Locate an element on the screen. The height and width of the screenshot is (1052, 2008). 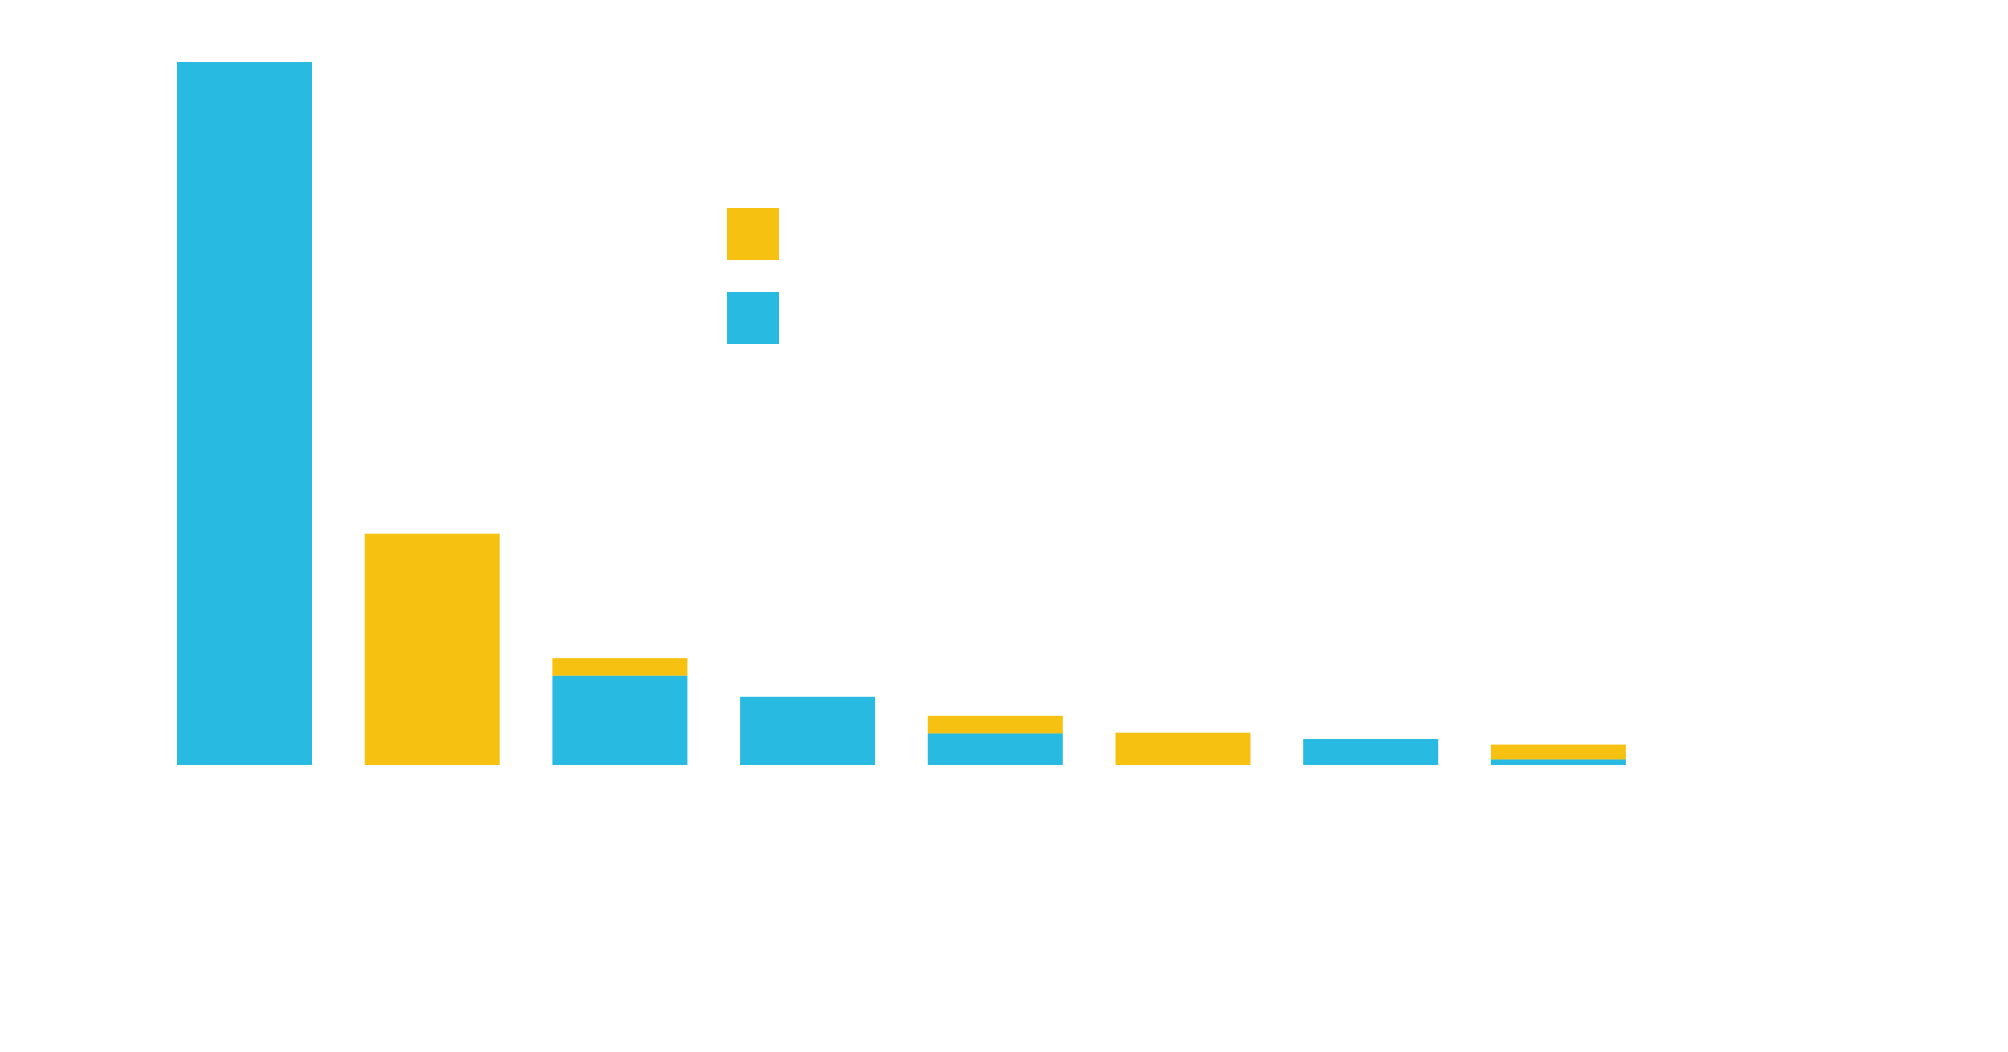
legend is located at coordinates (753, 276).